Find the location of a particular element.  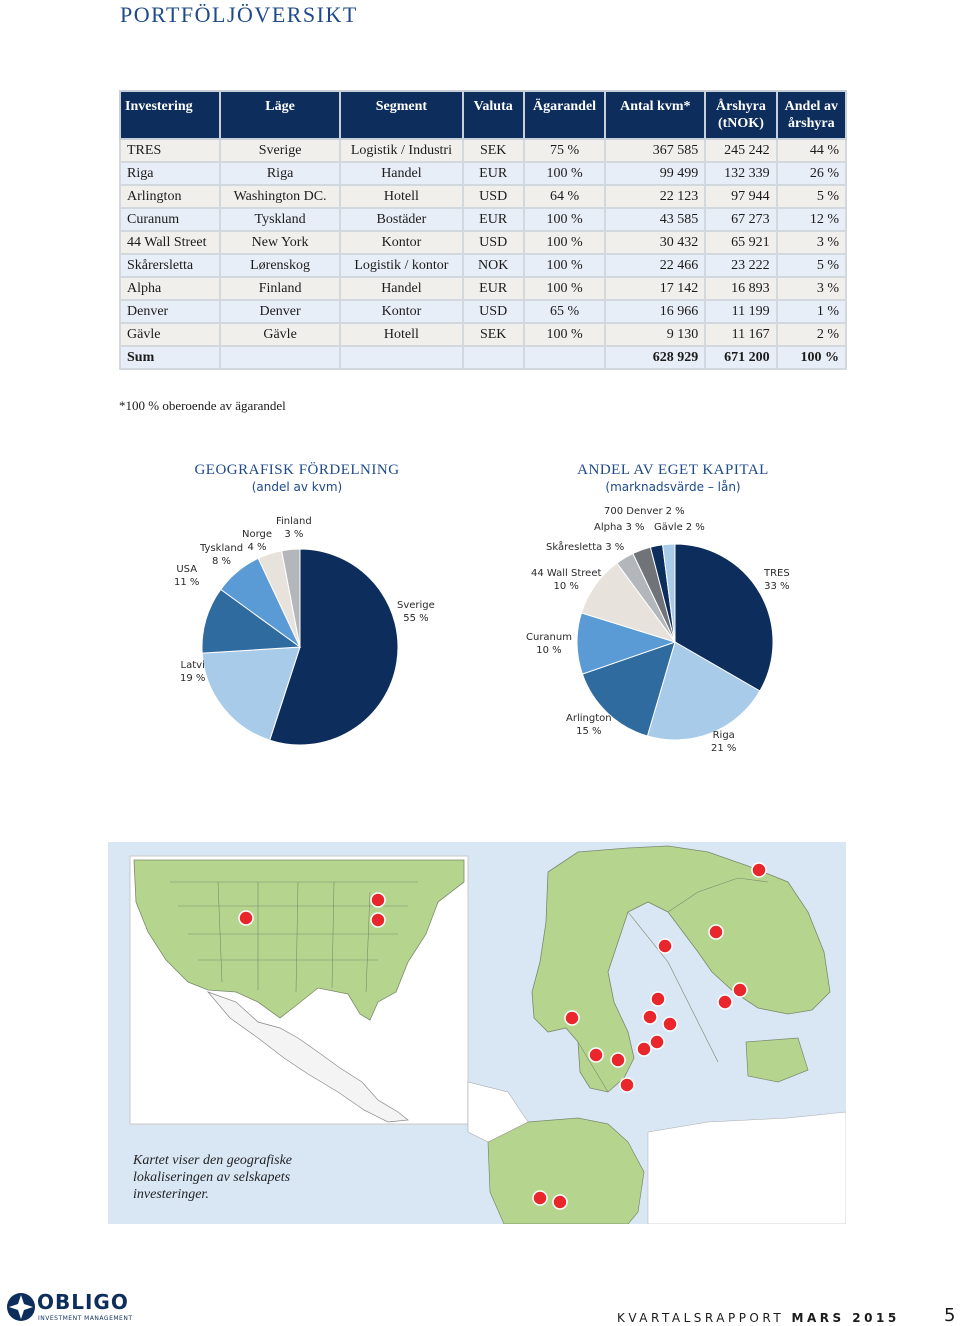

table-cell: 44 % is located at coordinates (811, 150).